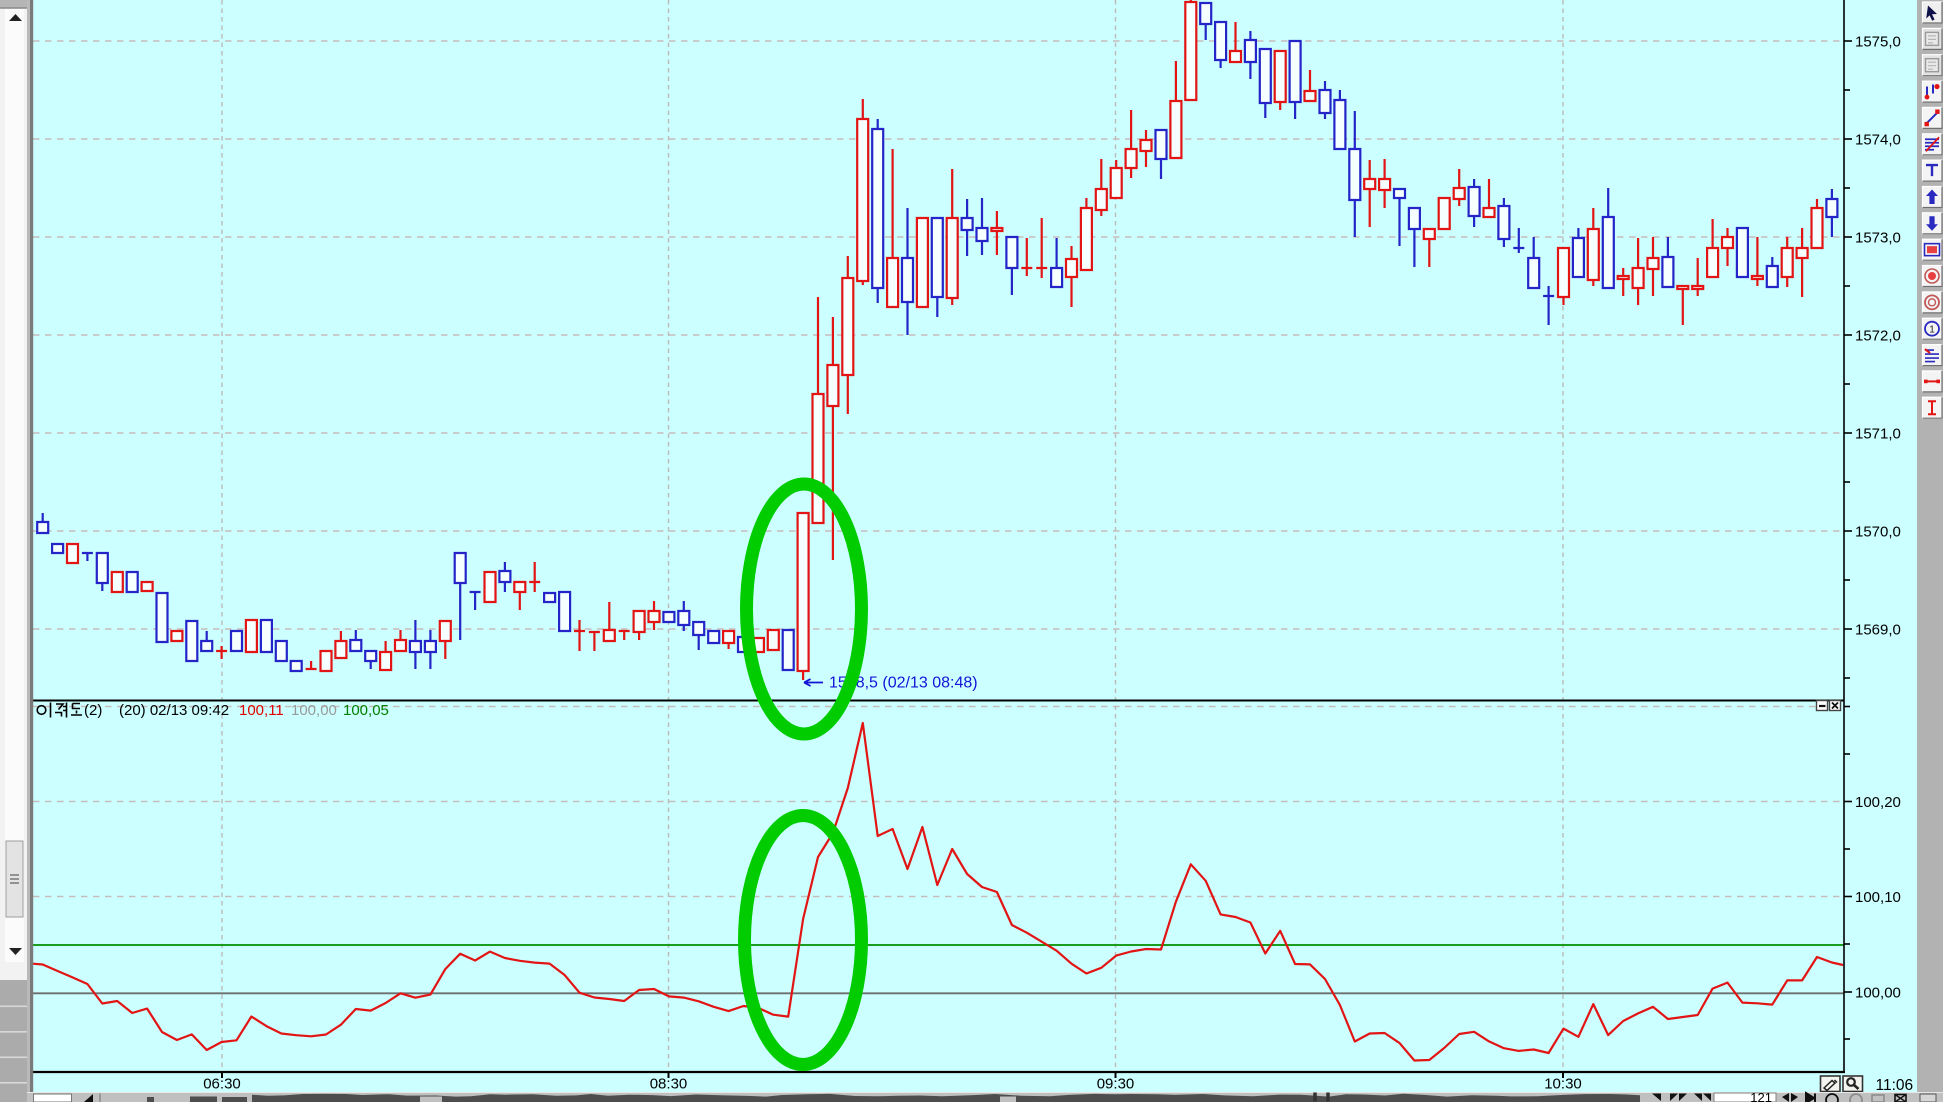  What do you see at coordinates (1932, 330) in the screenshot?
I see `svg-text: 1` at bounding box center [1932, 330].